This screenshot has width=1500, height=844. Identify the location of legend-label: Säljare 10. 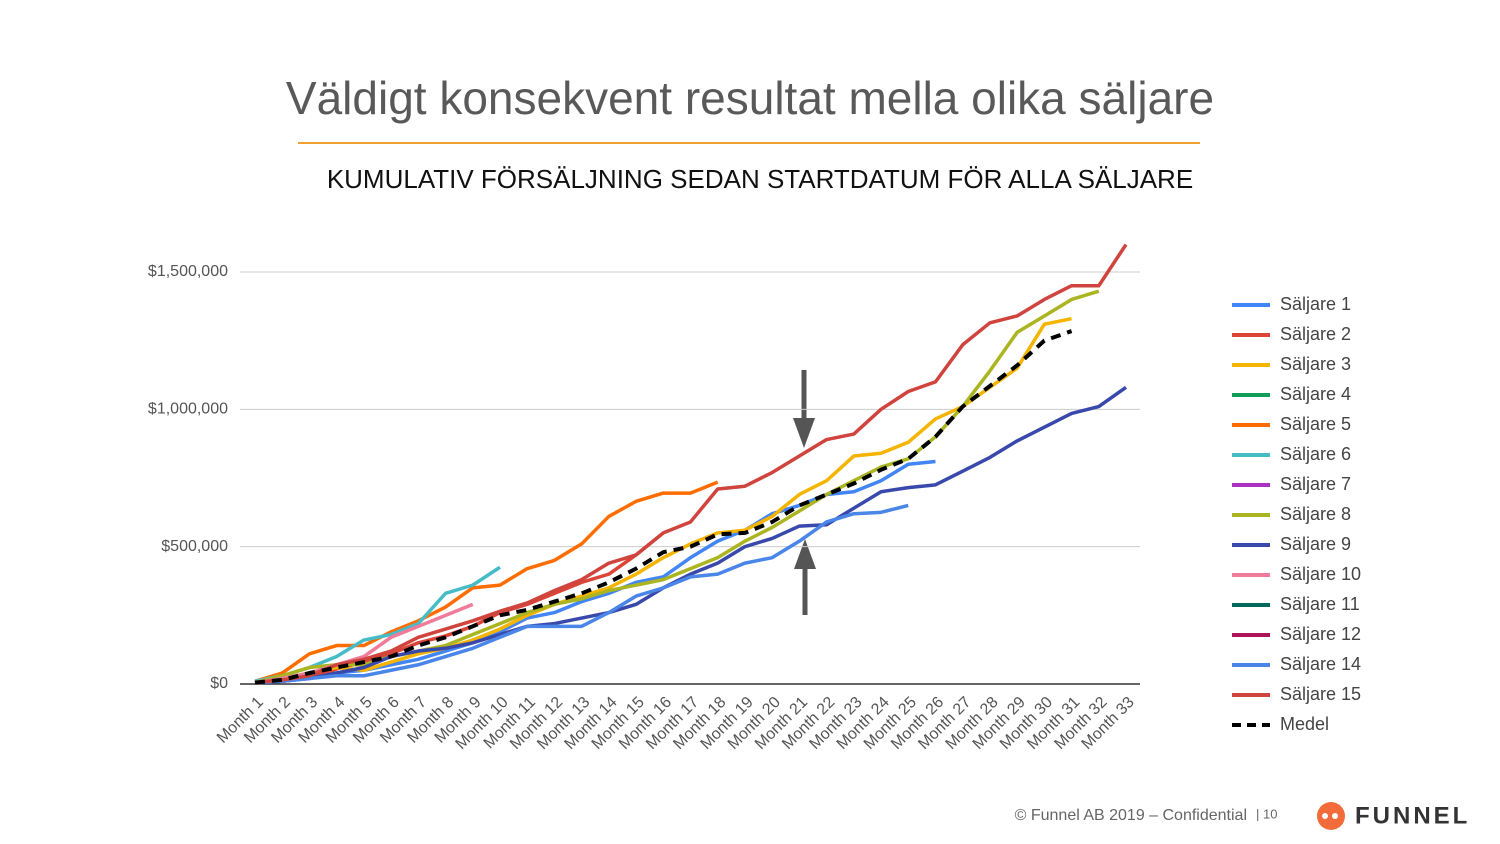
(1320, 574).